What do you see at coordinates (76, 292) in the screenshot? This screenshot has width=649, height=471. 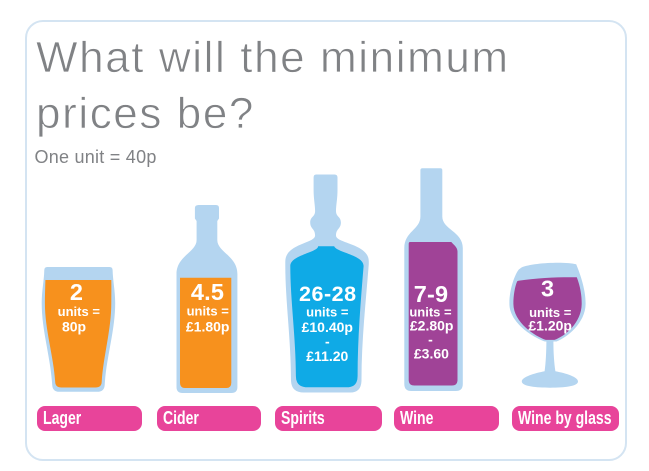 I see `svg-text: 2` at bounding box center [76, 292].